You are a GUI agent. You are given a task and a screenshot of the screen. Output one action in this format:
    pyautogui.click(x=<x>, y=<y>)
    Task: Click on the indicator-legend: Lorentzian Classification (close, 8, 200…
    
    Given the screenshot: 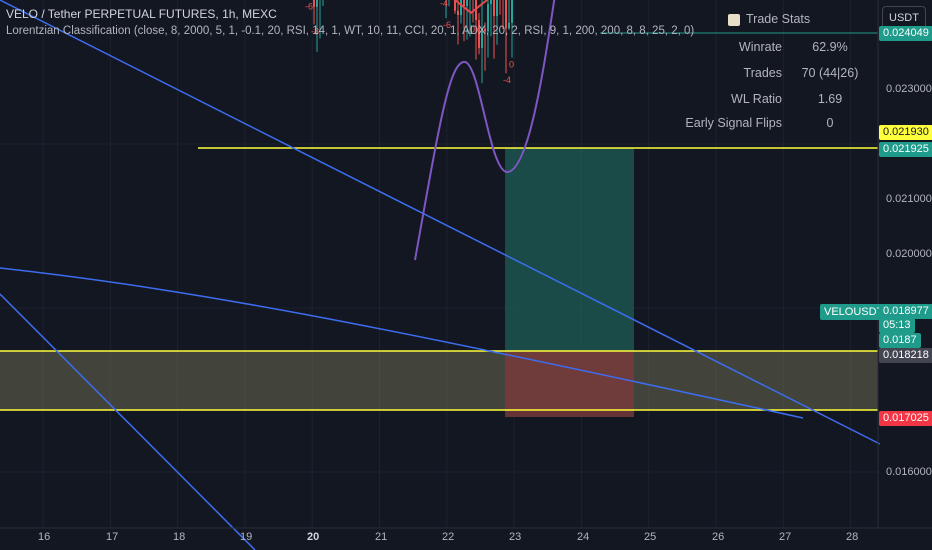 What is the action you would take?
    pyautogui.click(x=350, y=31)
    